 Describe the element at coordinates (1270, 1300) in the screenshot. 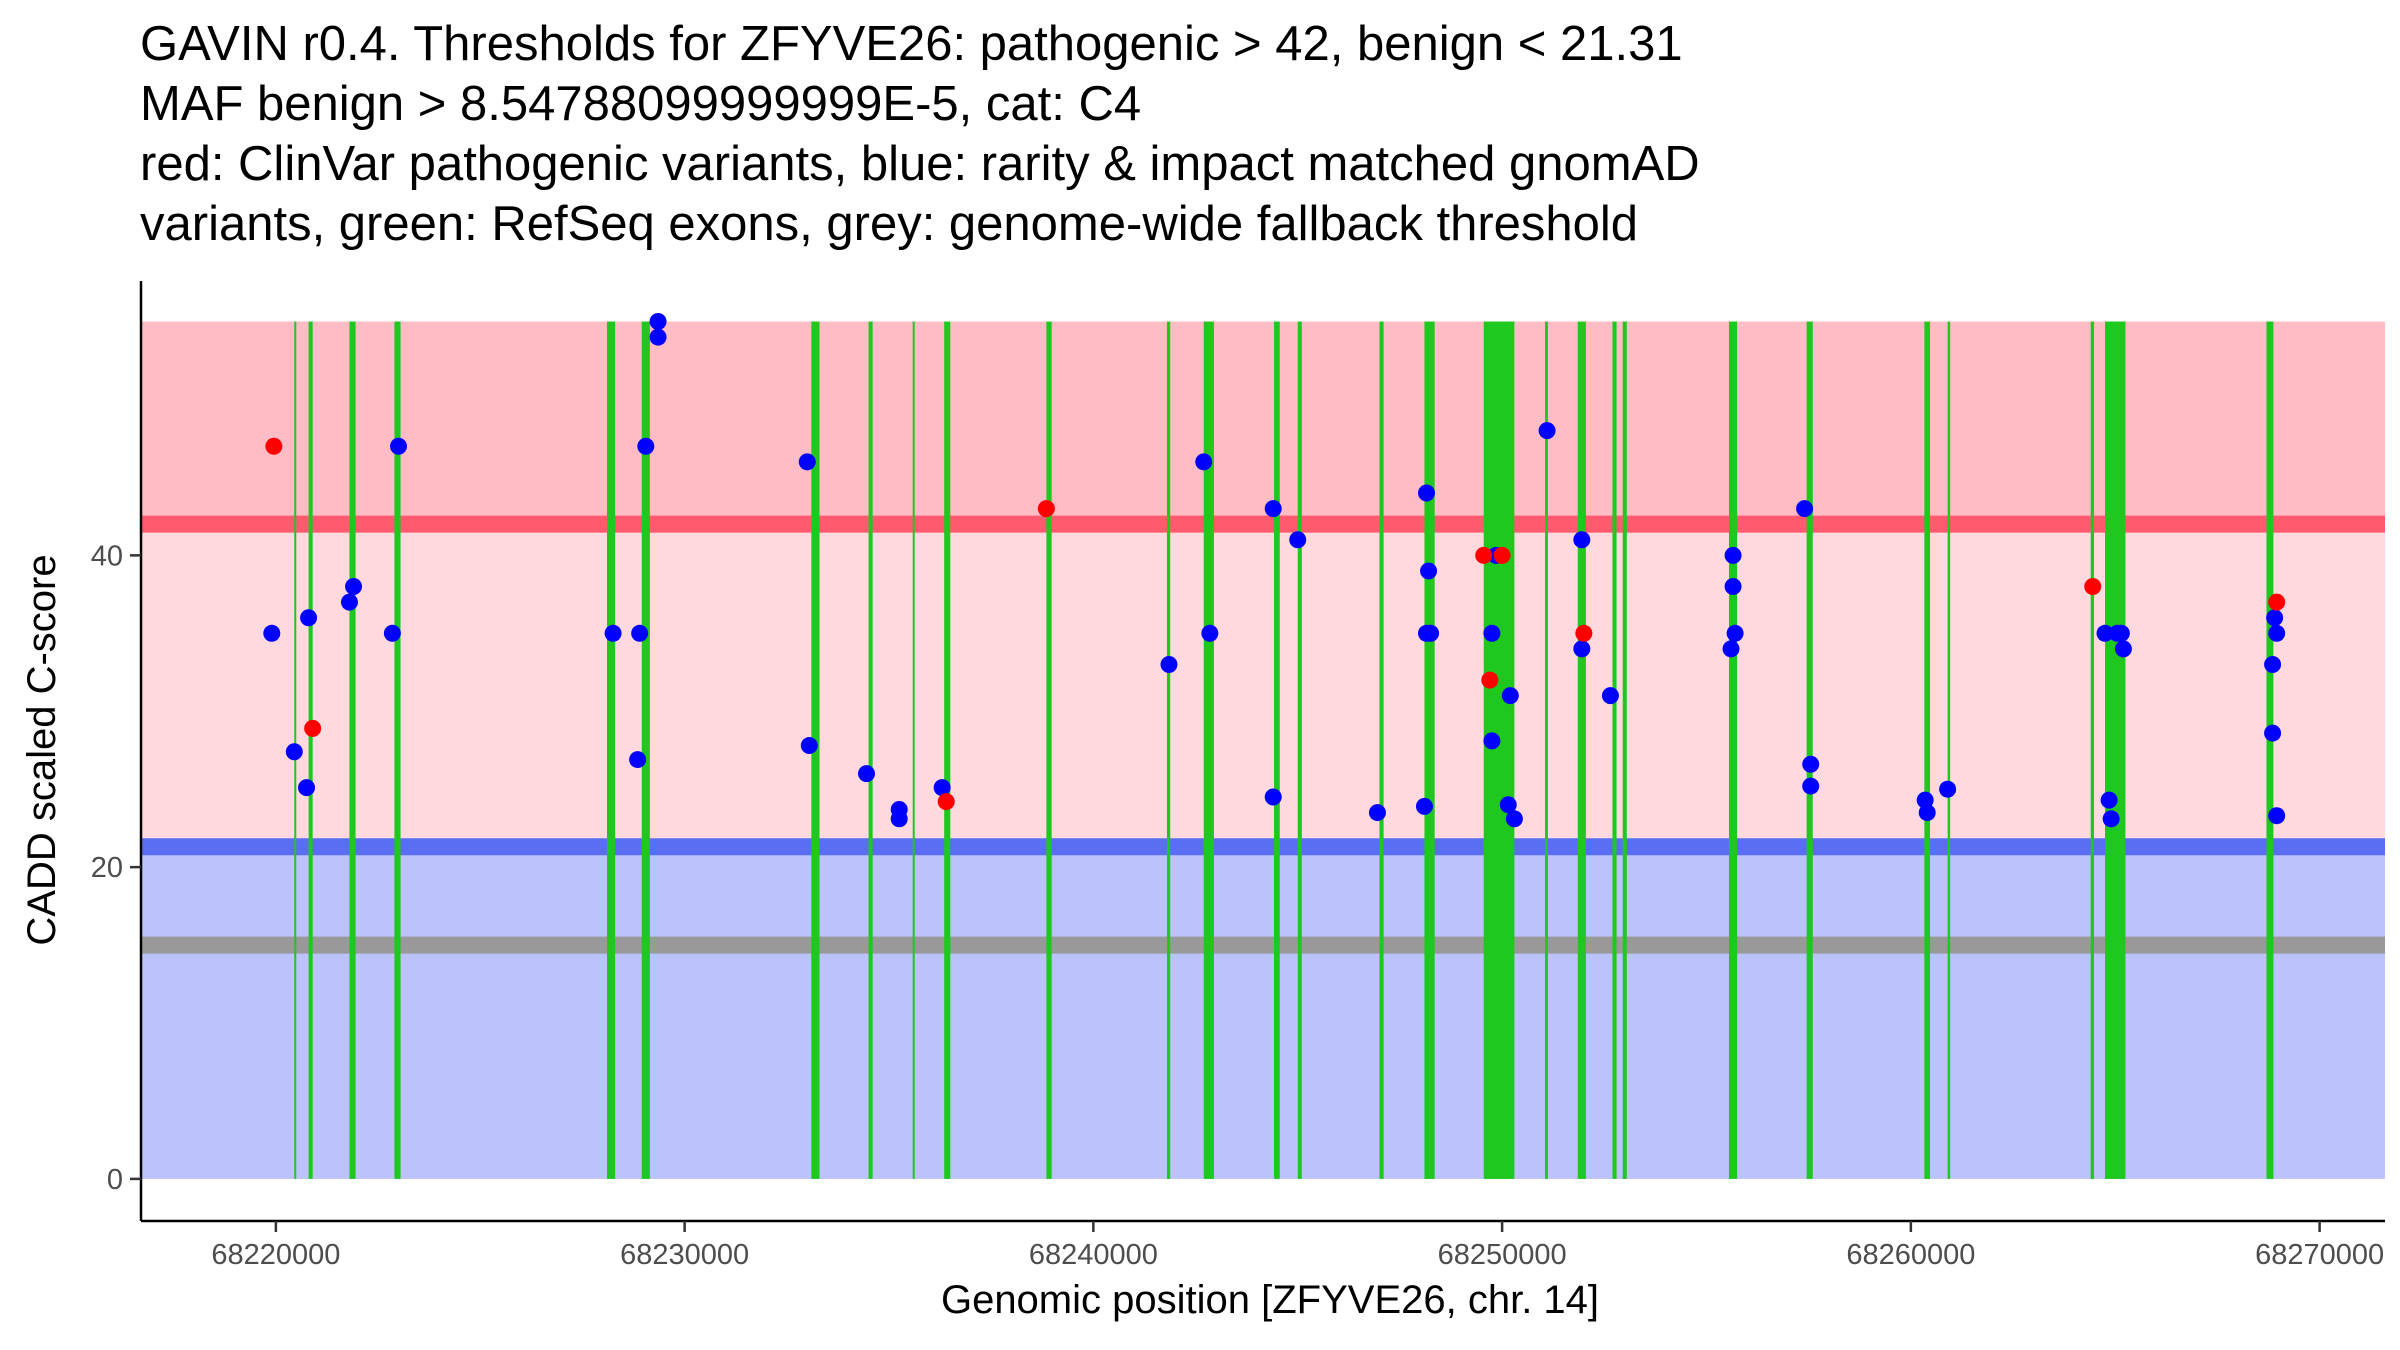

I see `x-axis-title: Genomic position [ZFYVE26, chr. 14]` at that location.